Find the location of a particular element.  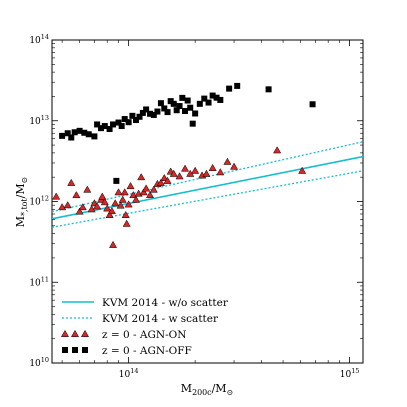

legend-label: KVM 2014 - w/o scatter is located at coordinates (165, 303).